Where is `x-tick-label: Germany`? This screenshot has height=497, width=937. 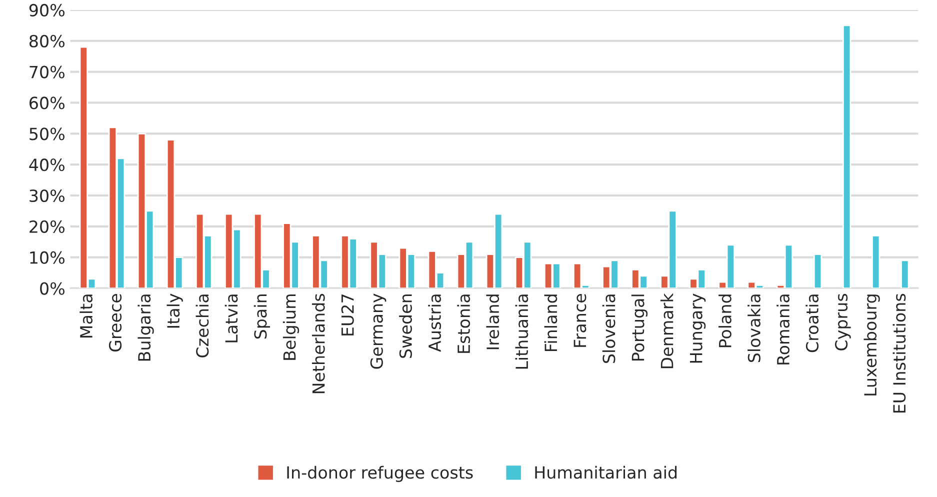
x-tick-label: Germany is located at coordinates (378, 331).